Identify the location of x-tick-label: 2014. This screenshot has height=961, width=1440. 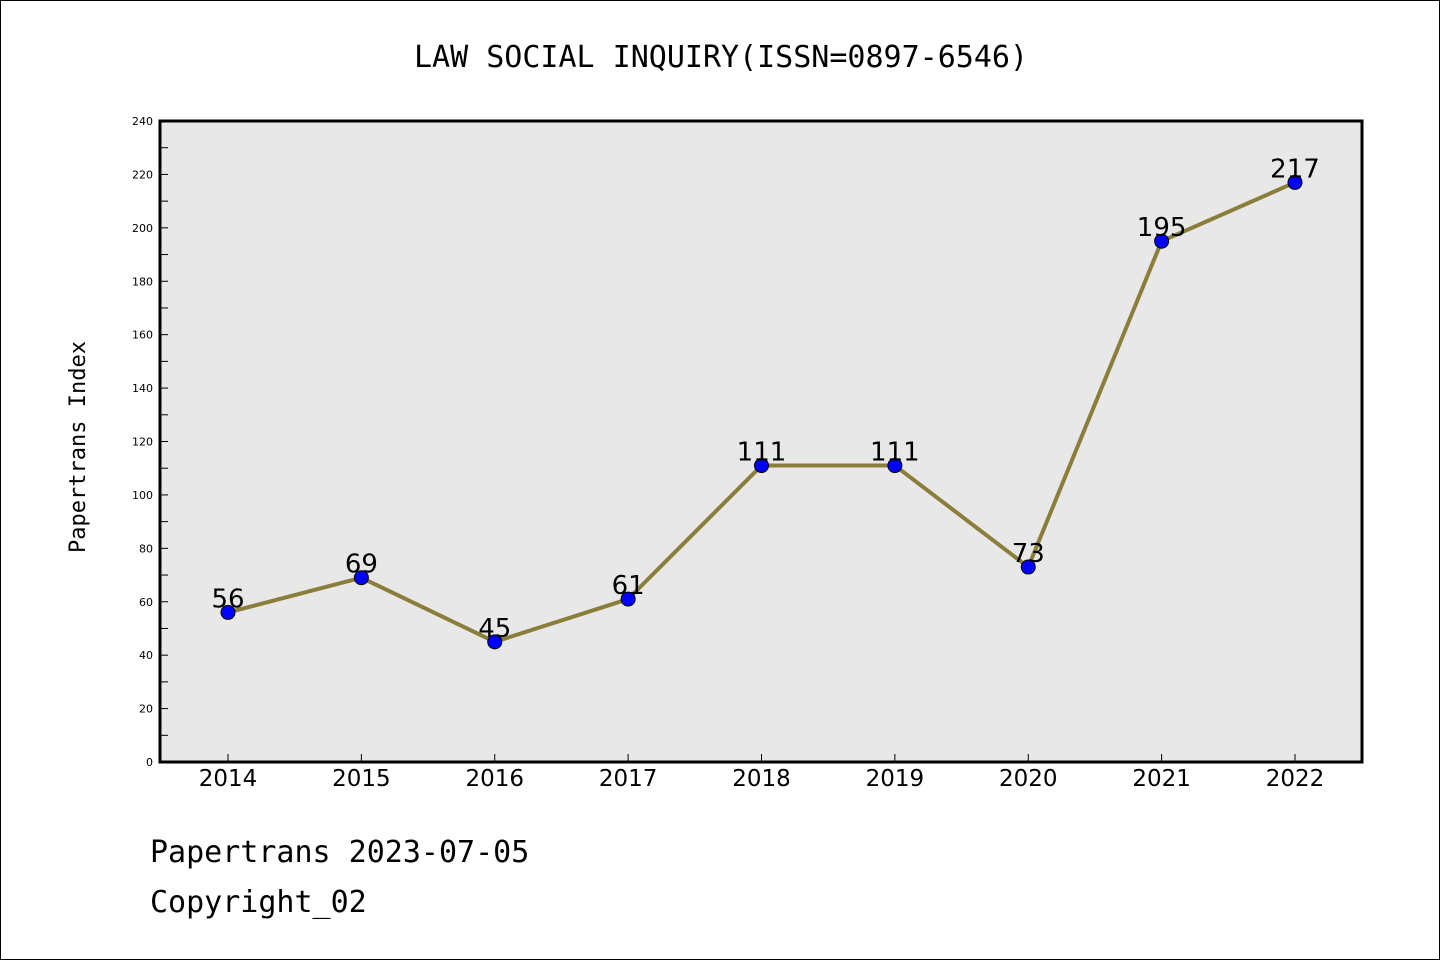
(228, 779).